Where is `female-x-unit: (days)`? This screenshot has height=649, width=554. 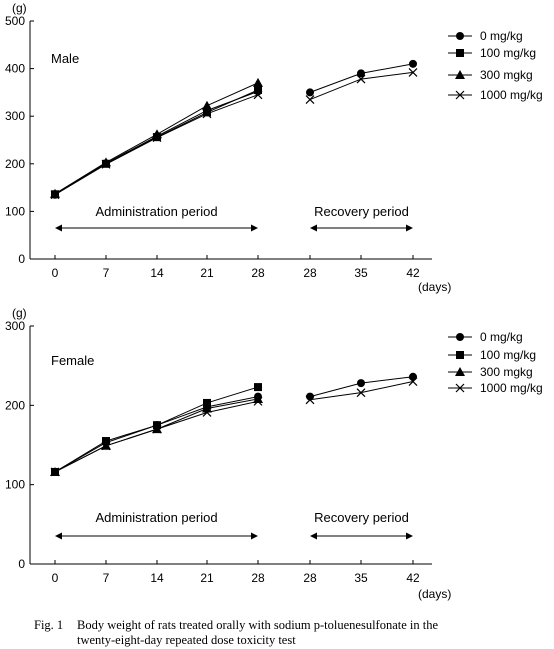 female-x-unit: (days) is located at coordinates (434, 594).